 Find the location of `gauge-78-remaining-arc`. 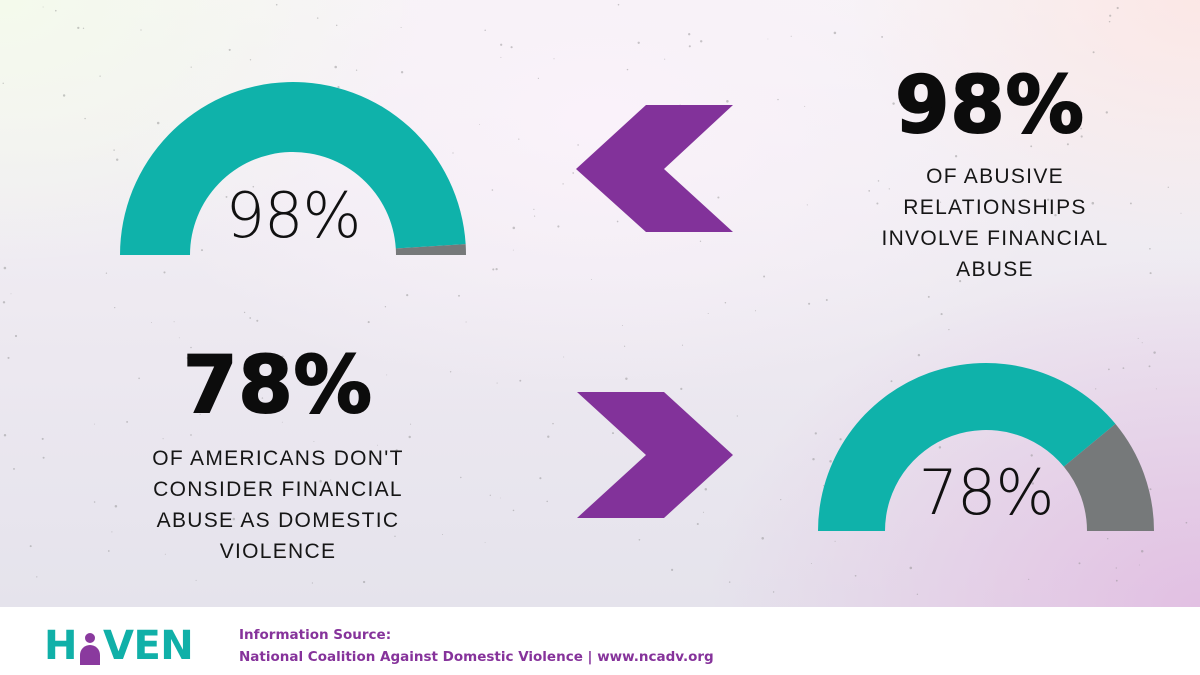

gauge-78-remaining-arc is located at coordinates (1108, 477).